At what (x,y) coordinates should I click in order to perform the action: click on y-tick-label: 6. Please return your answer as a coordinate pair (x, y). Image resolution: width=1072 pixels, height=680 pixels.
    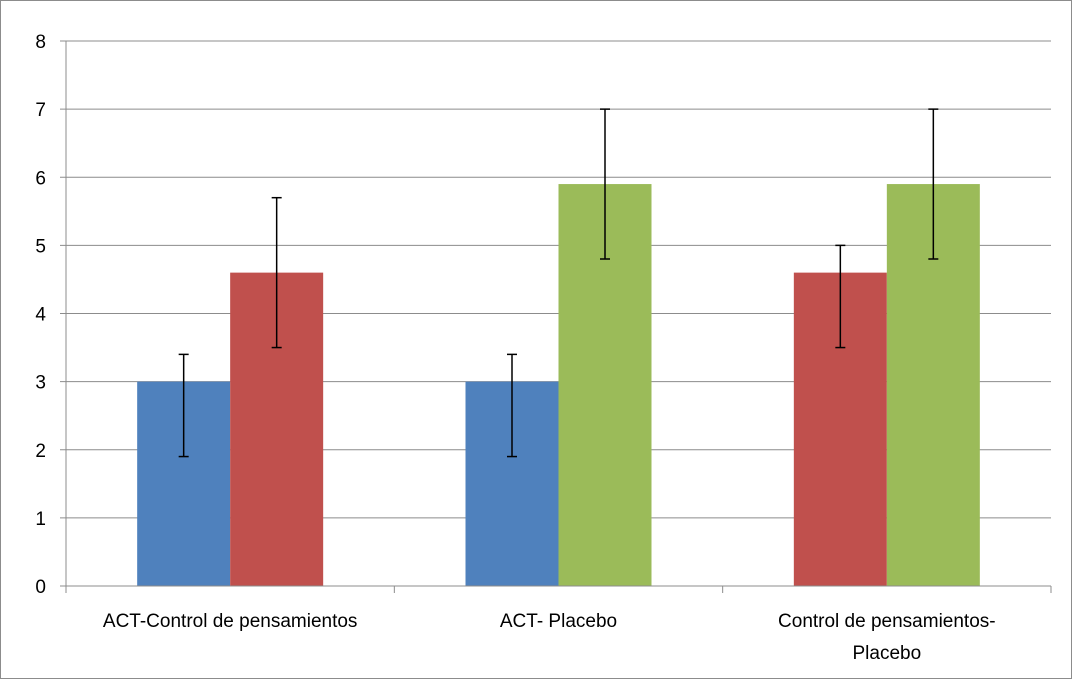
    Looking at the image, I should click on (40, 178).